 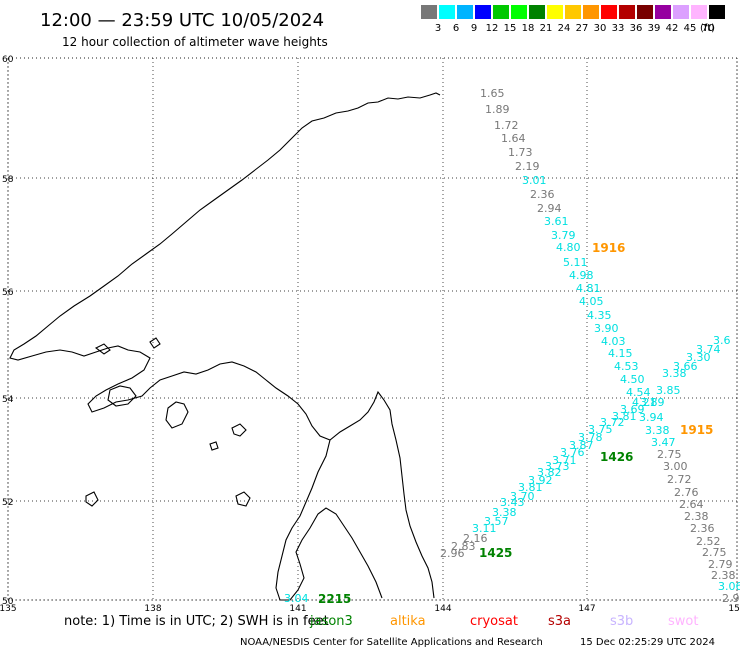 I want to click on wave-height-value: 4.54, so click(x=638, y=392).